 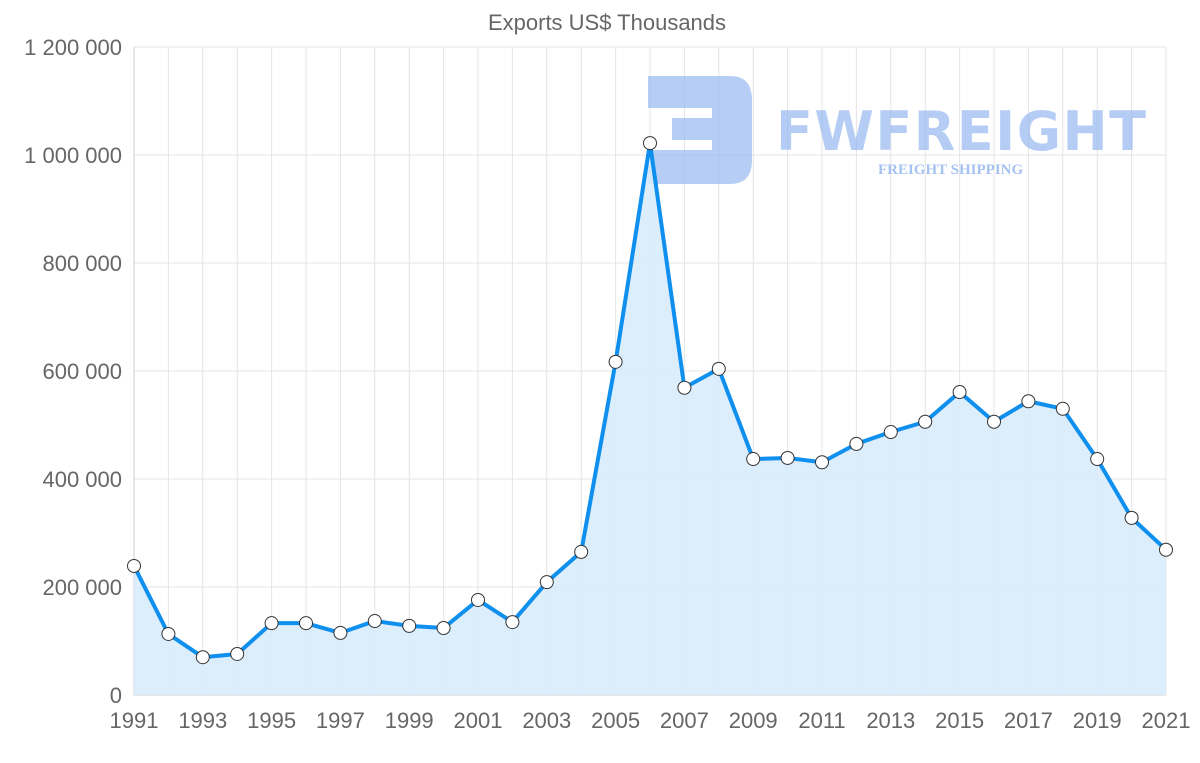 What do you see at coordinates (73, 47) in the screenshot?
I see `y-tick-label: 1 200 000` at bounding box center [73, 47].